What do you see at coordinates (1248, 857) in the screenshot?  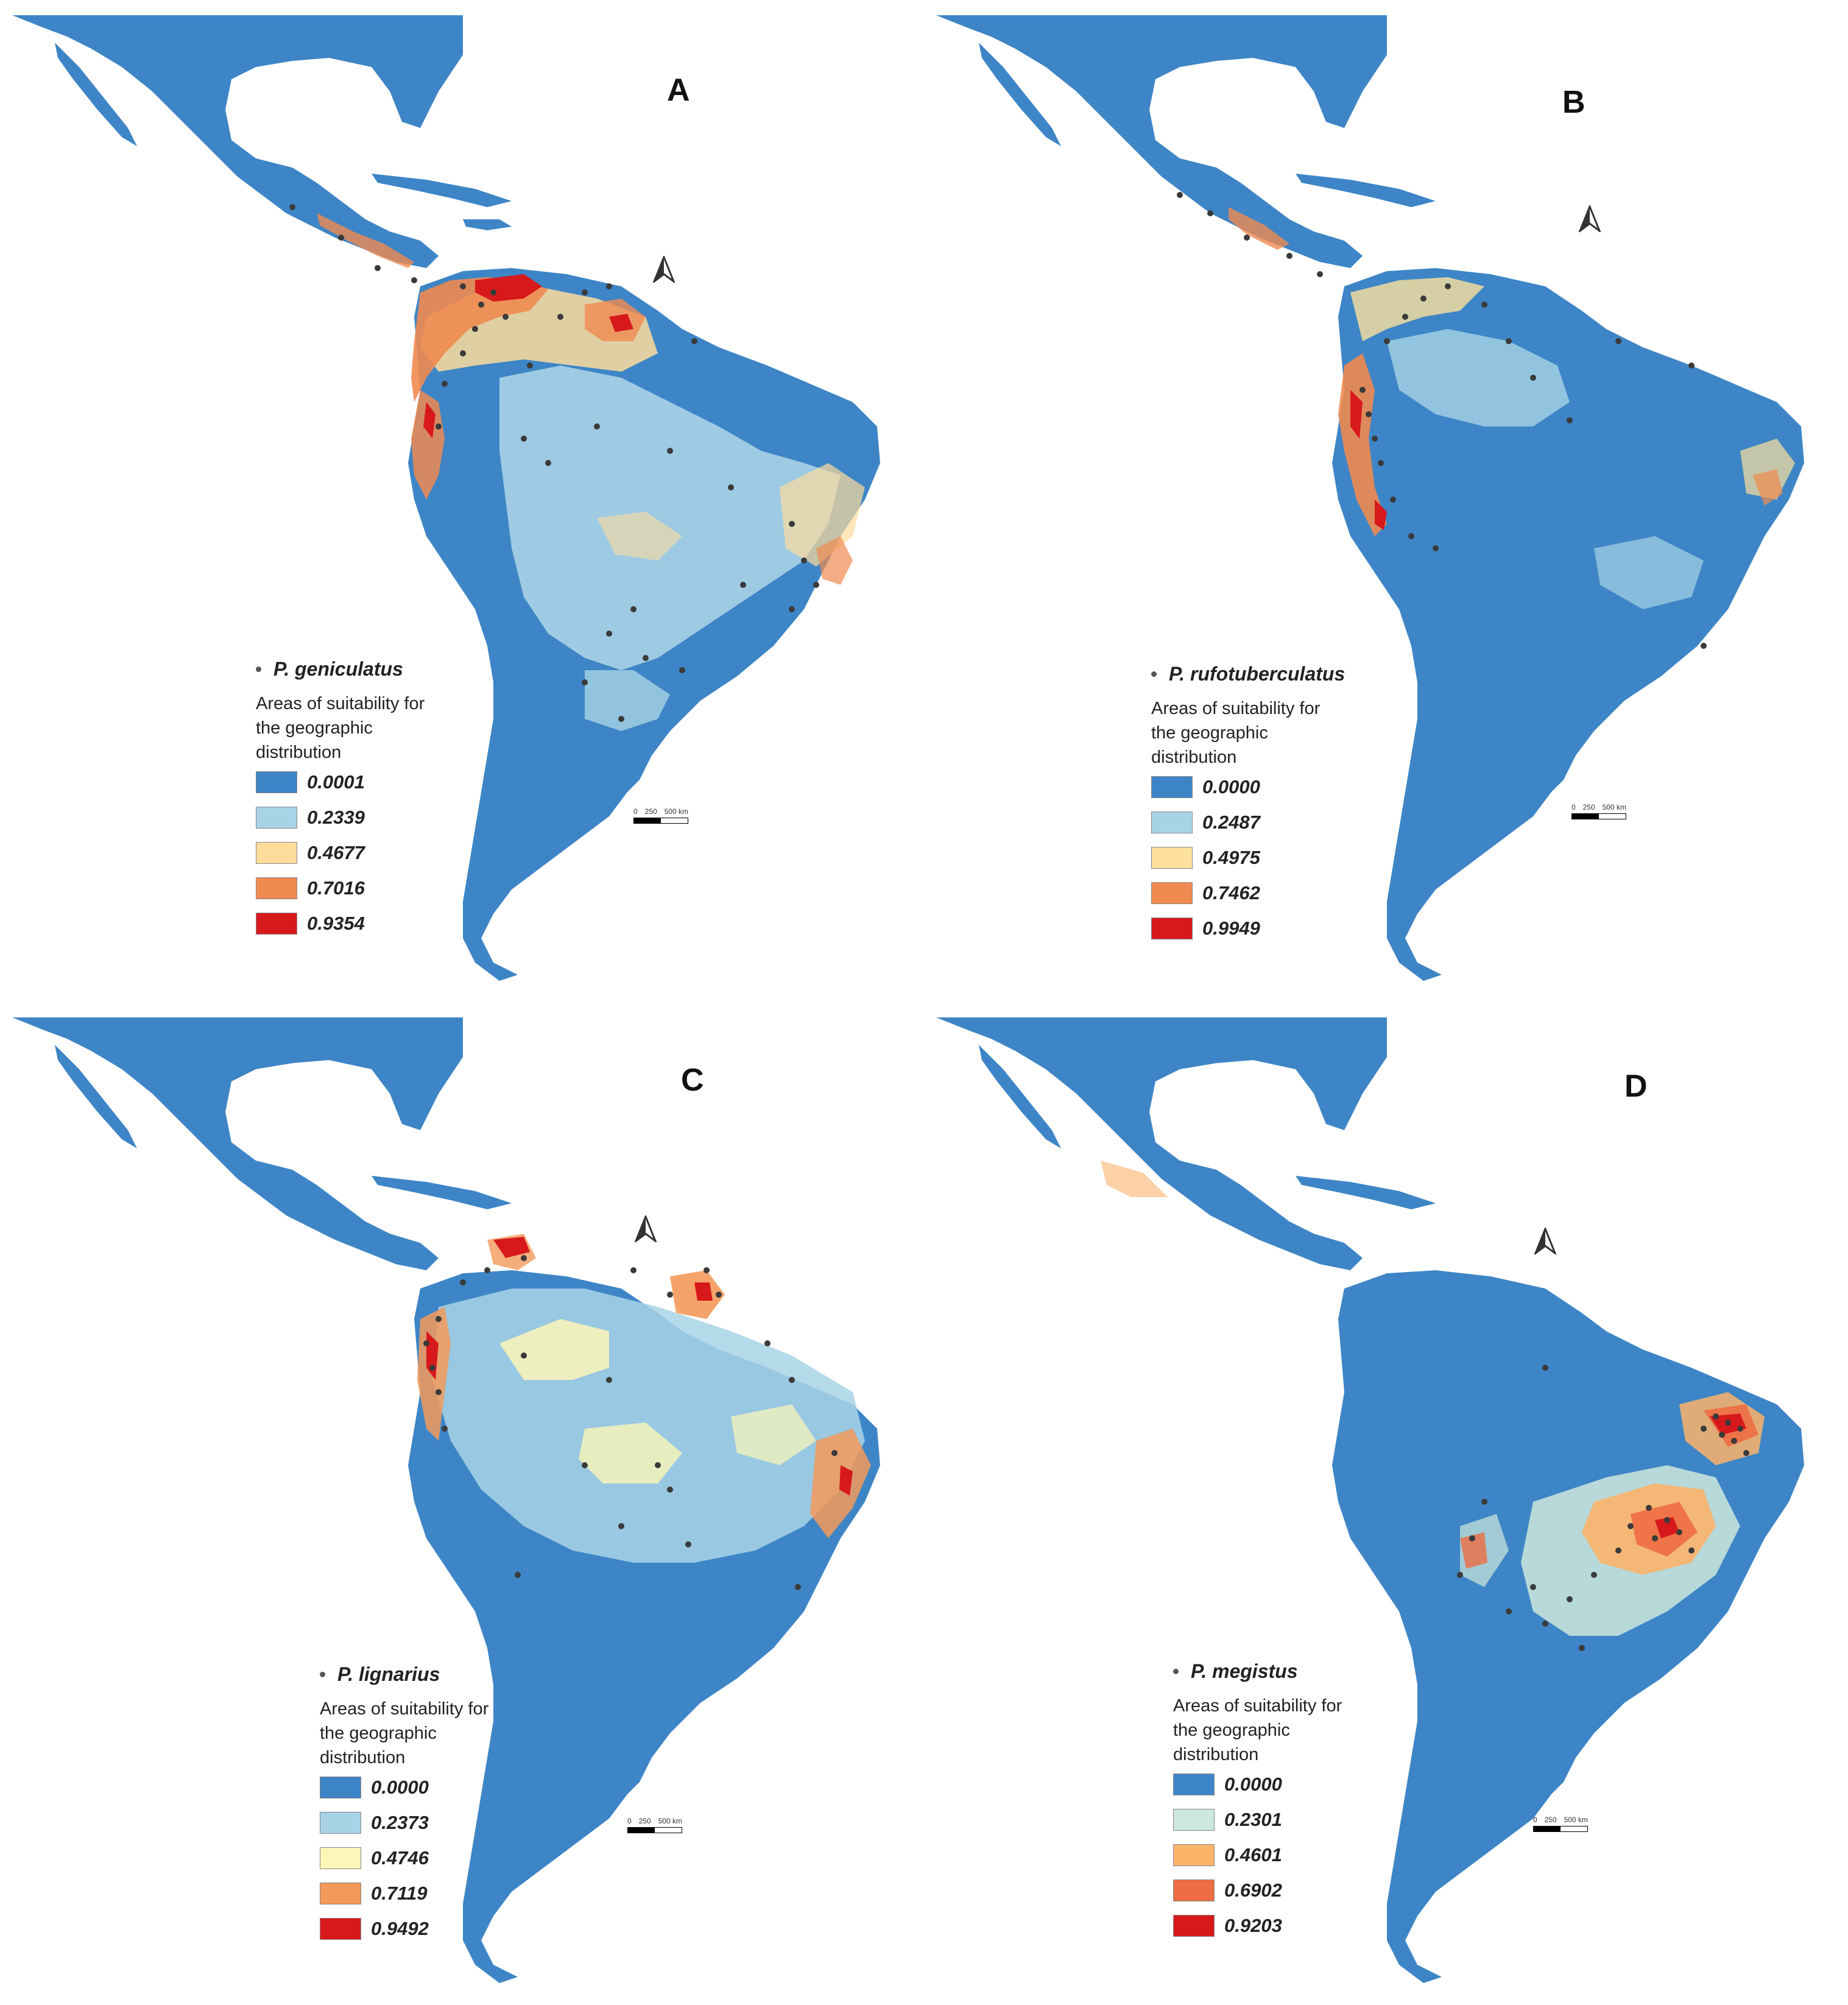 I see `legend-row: 0.4975` at bounding box center [1248, 857].